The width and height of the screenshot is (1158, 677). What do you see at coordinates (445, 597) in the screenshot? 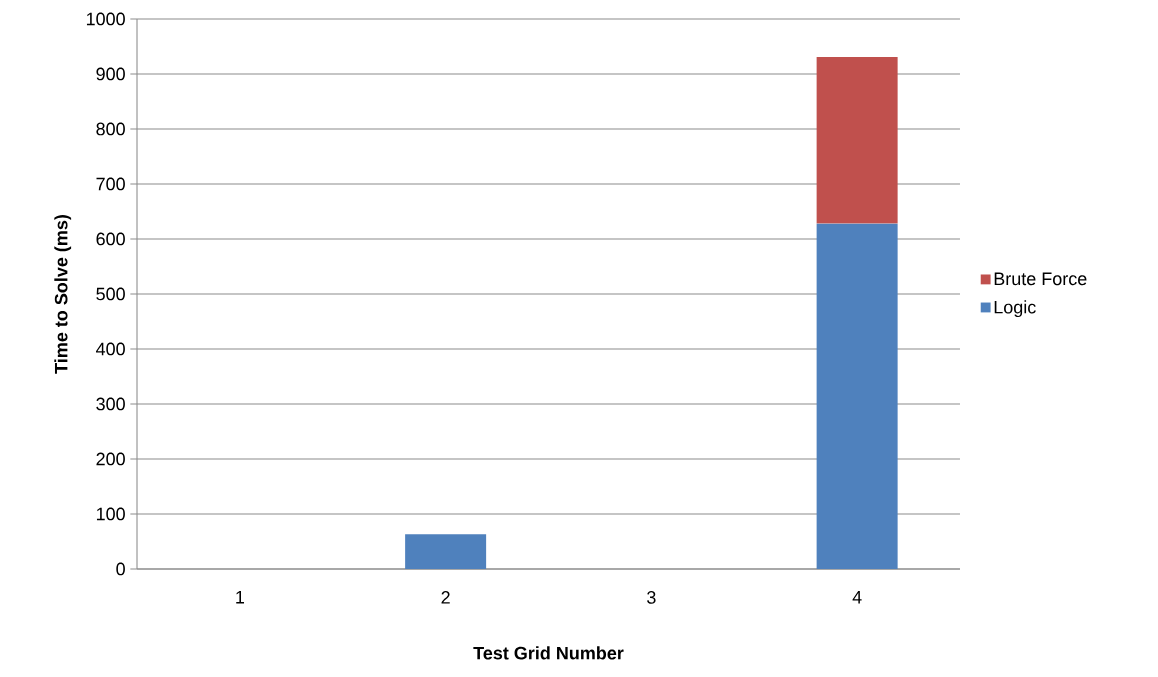
I see `x-tick-label: 2` at bounding box center [445, 597].